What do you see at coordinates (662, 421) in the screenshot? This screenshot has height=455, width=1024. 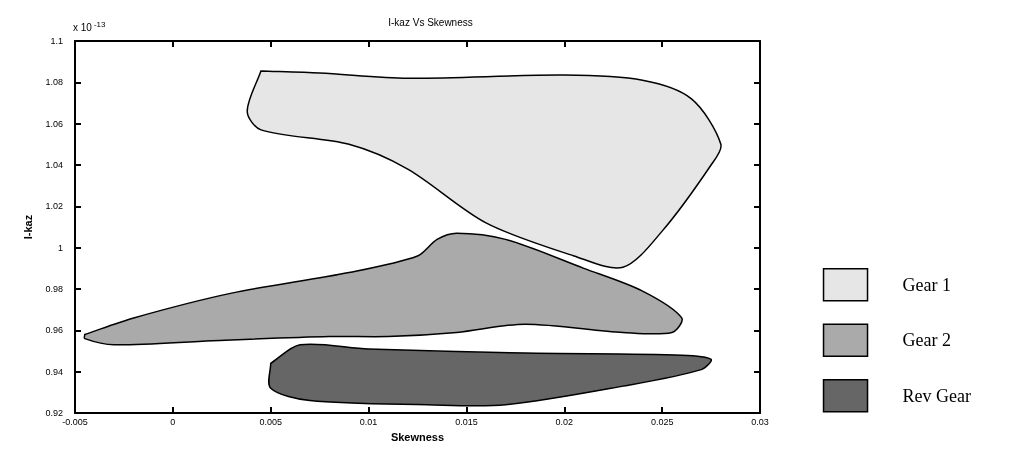 I see `x-tick-label: 0.025` at bounding box center [662, 421].